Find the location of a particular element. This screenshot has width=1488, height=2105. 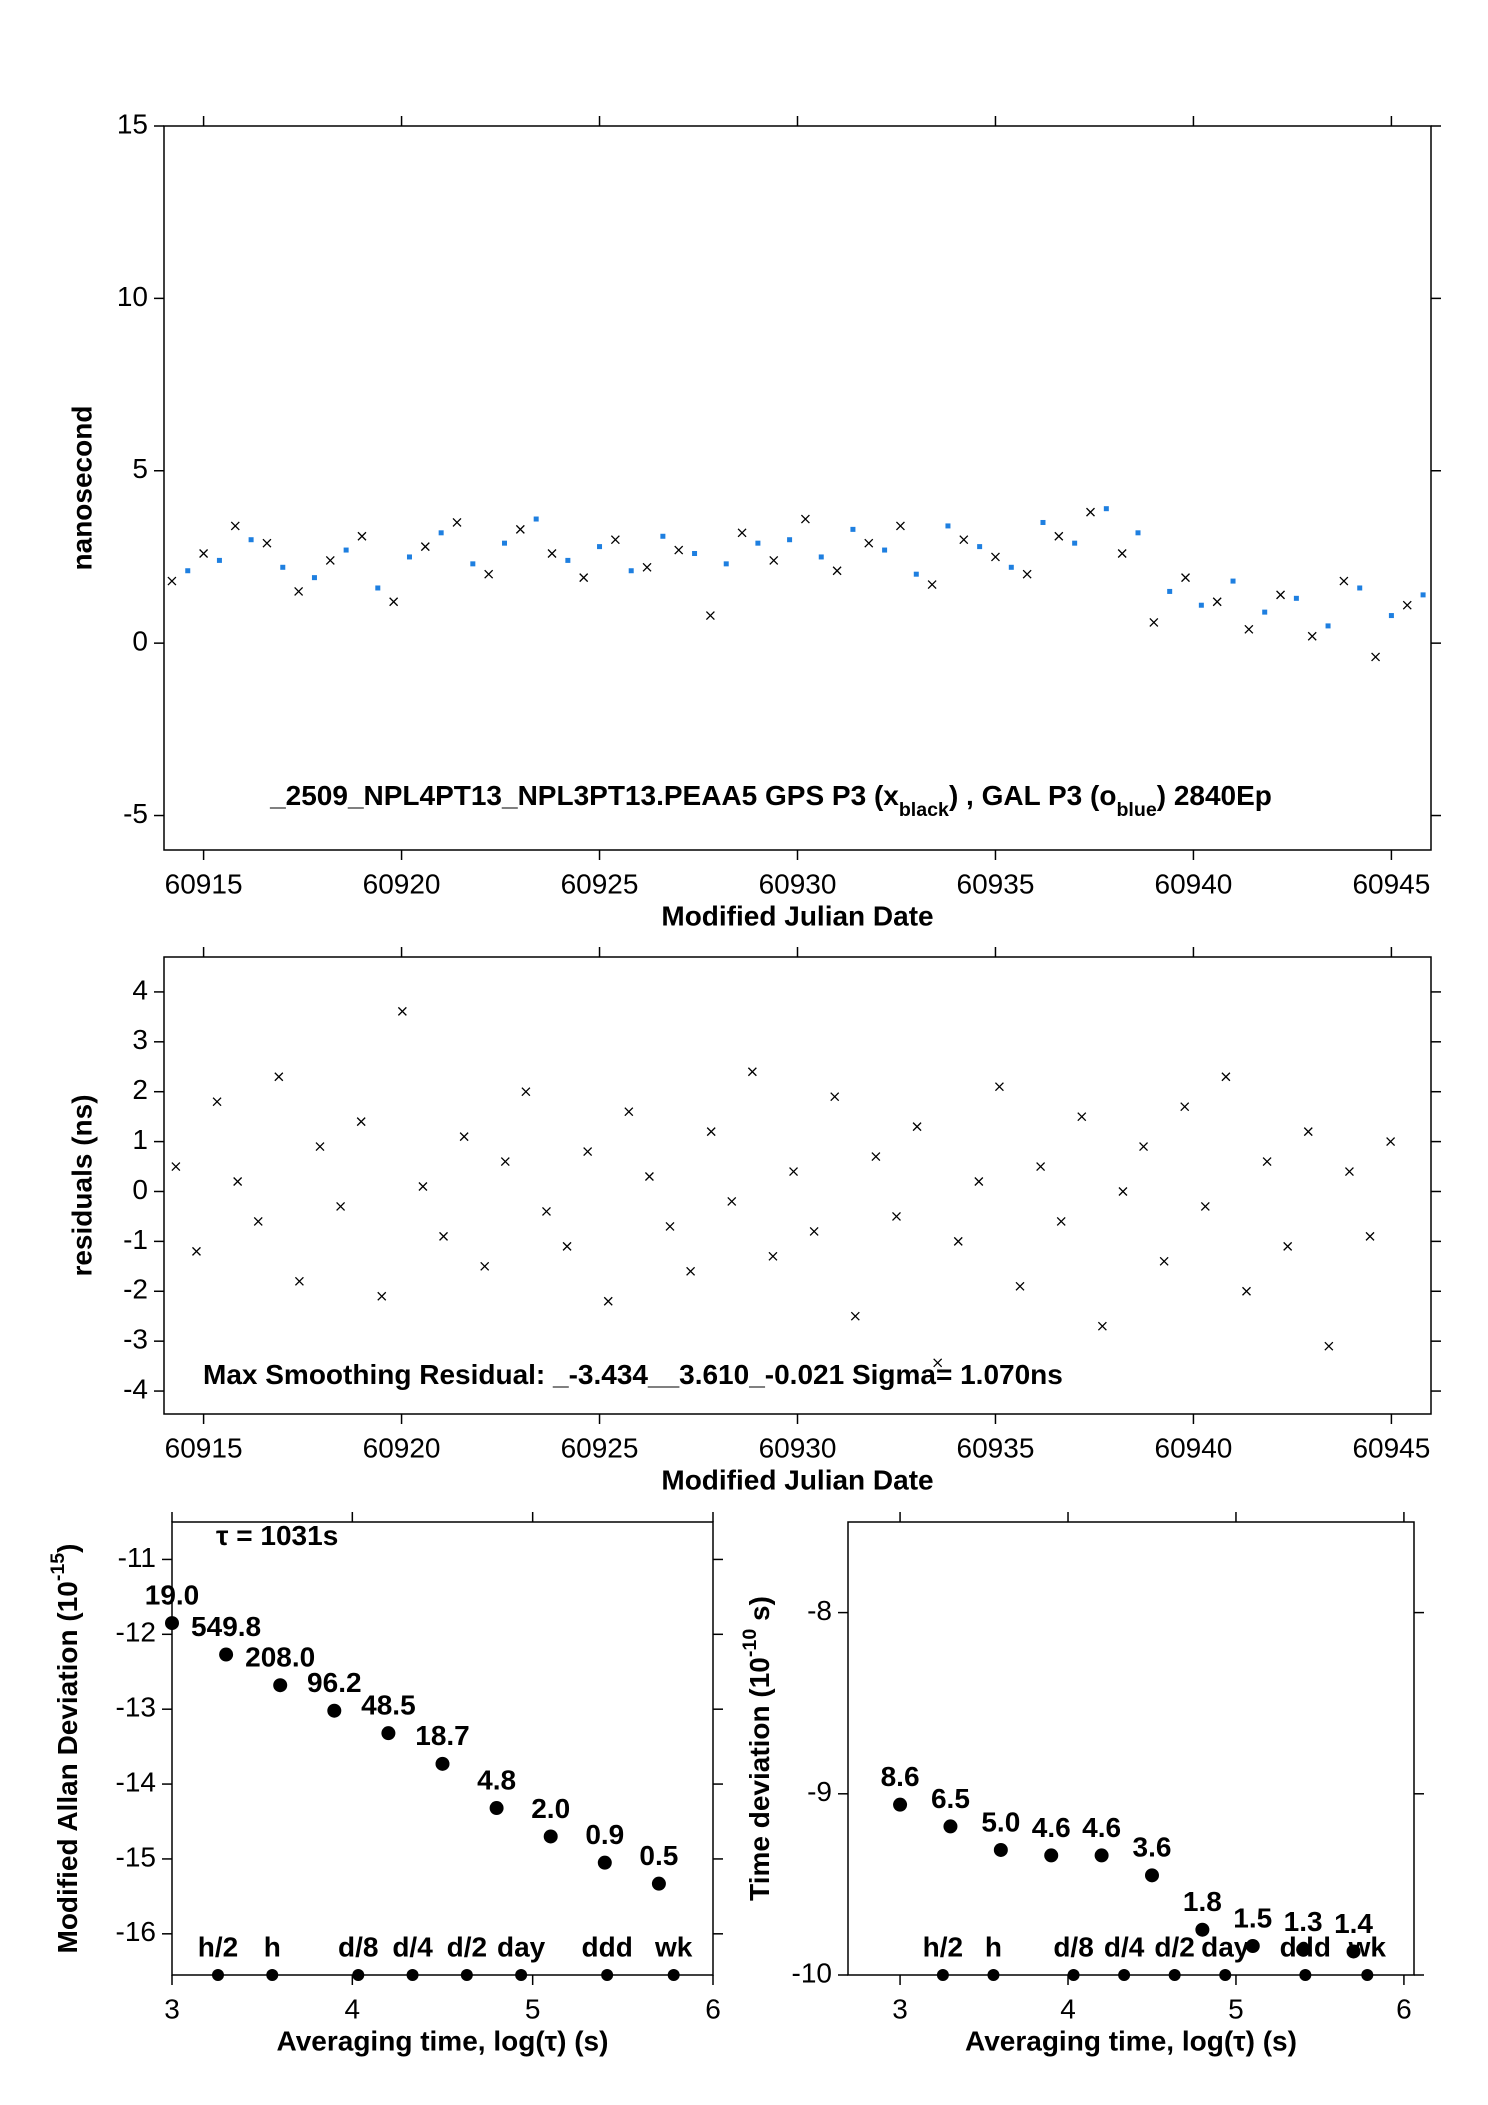

annotation-part: _2509_NPL4PT13_NPL3PT13.PEAA5 GPS P3 (x is located at coordinates (584, 795).